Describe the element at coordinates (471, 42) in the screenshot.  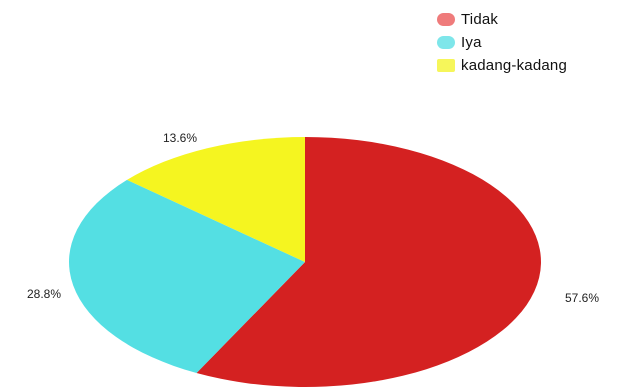
I see `legend-label-iya: Iya` at that location.